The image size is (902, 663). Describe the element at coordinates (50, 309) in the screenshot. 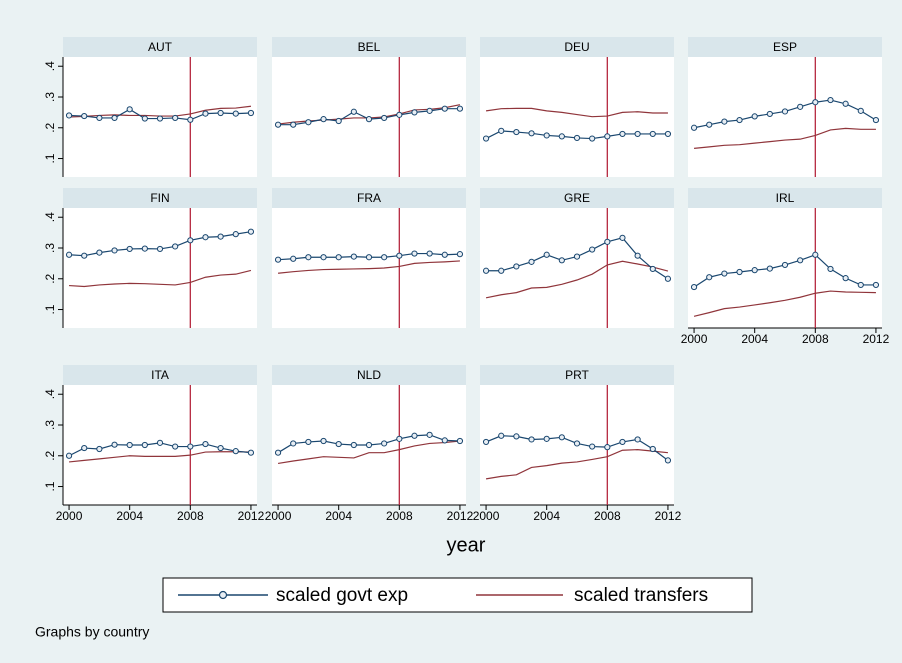

I see `y-tick-label: .1` at that location.